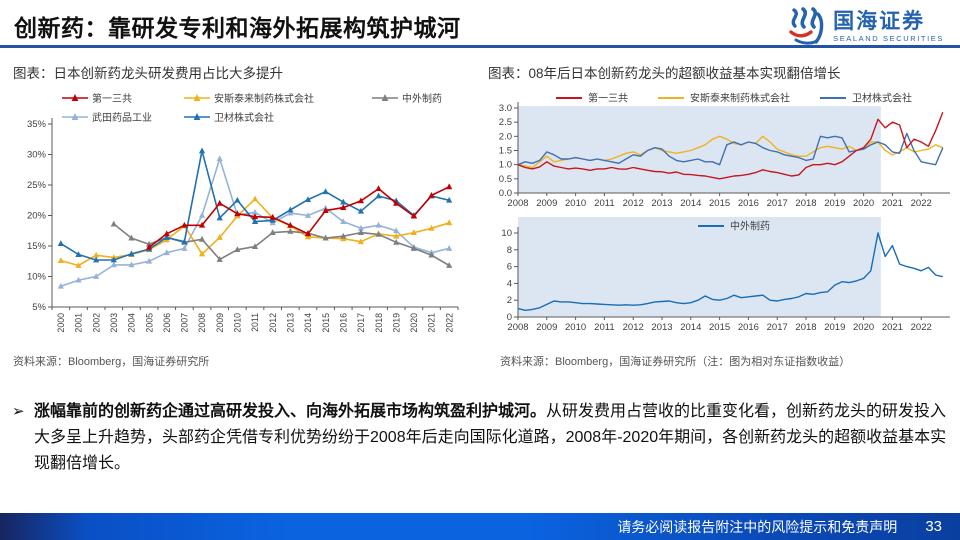  Describe the element at coordinates (237, 28) in the screenshot. I see `page-title: 创新药：靠研发专利和海外拓展构筑护城河` at that location.